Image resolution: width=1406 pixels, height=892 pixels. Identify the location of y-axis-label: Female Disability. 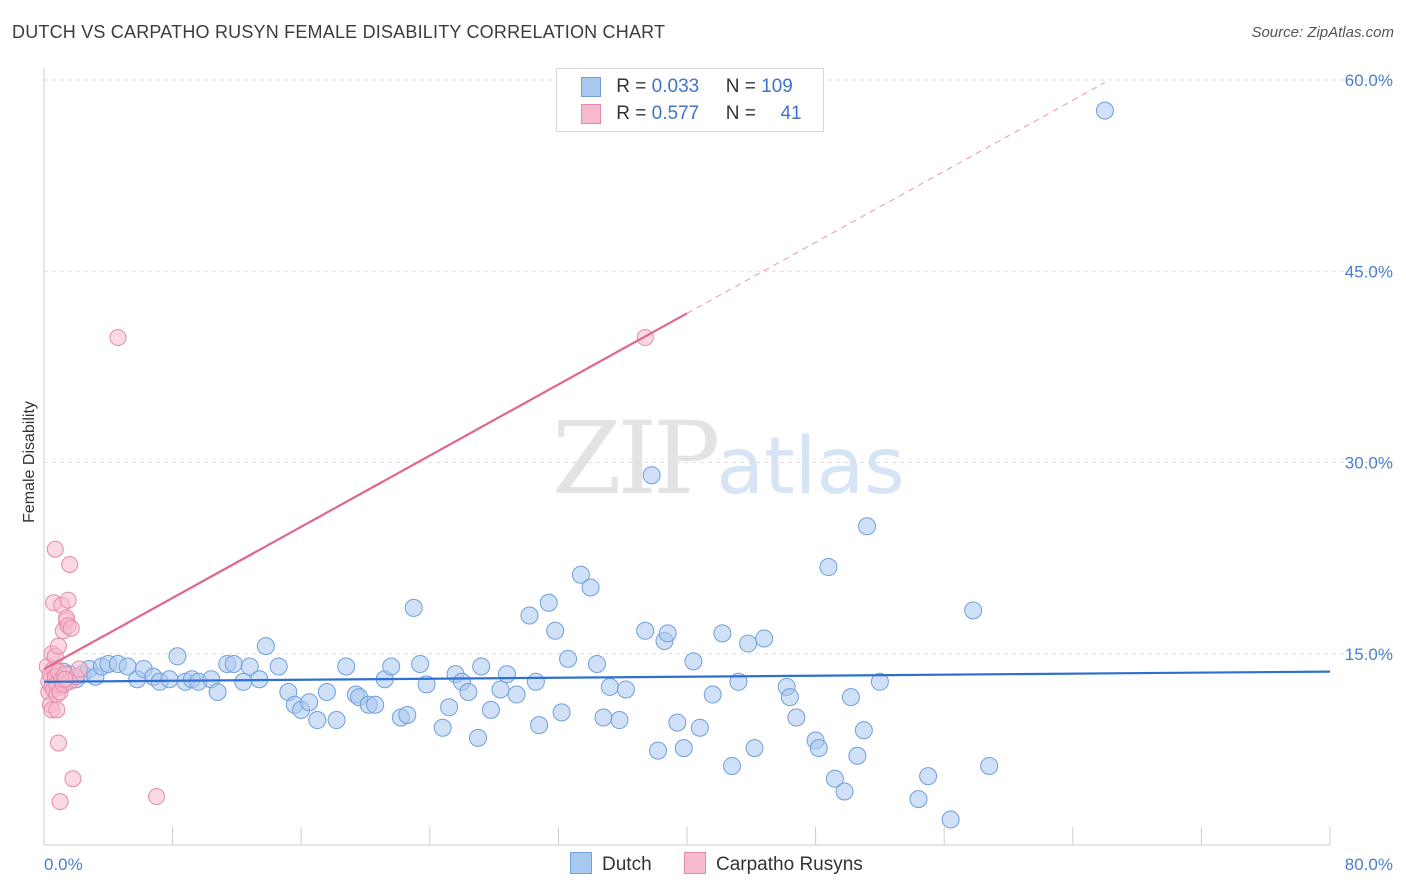
(29, 462).